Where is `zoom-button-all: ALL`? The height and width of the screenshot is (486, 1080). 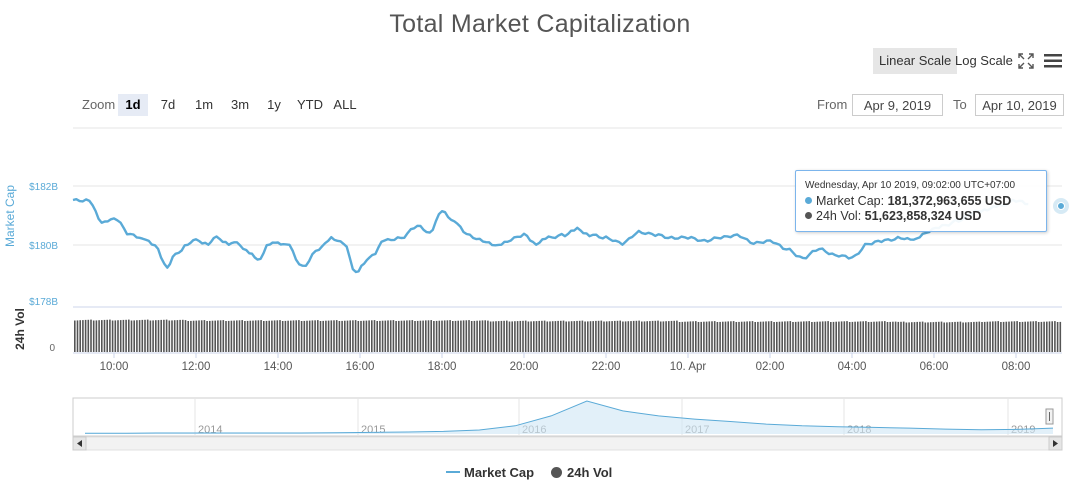 zoom-button-all: ALL is located at coordinates (345, 104).